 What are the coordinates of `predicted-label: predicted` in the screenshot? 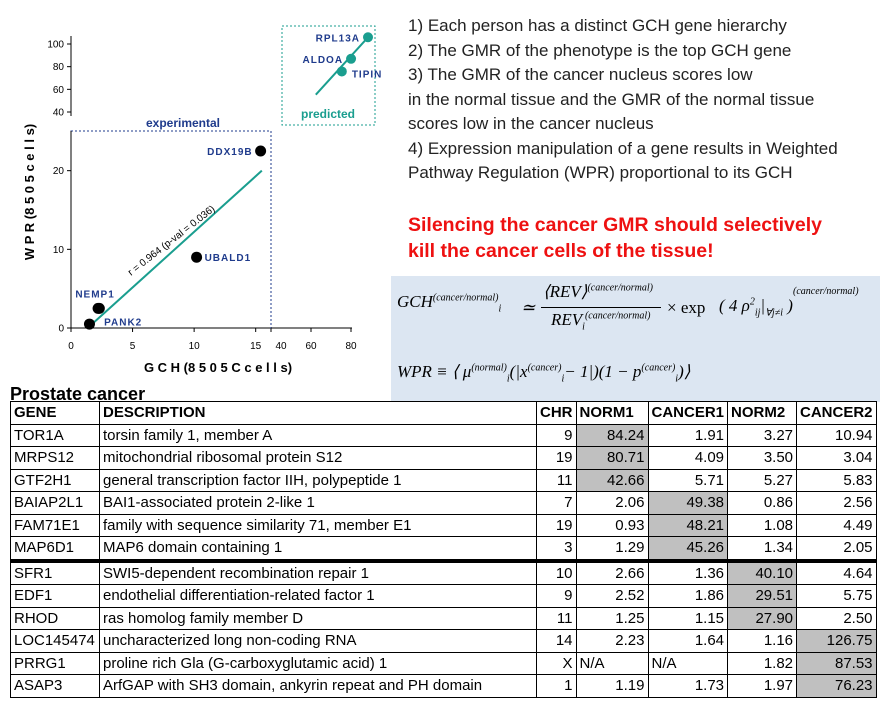 It's located at (328, 114).